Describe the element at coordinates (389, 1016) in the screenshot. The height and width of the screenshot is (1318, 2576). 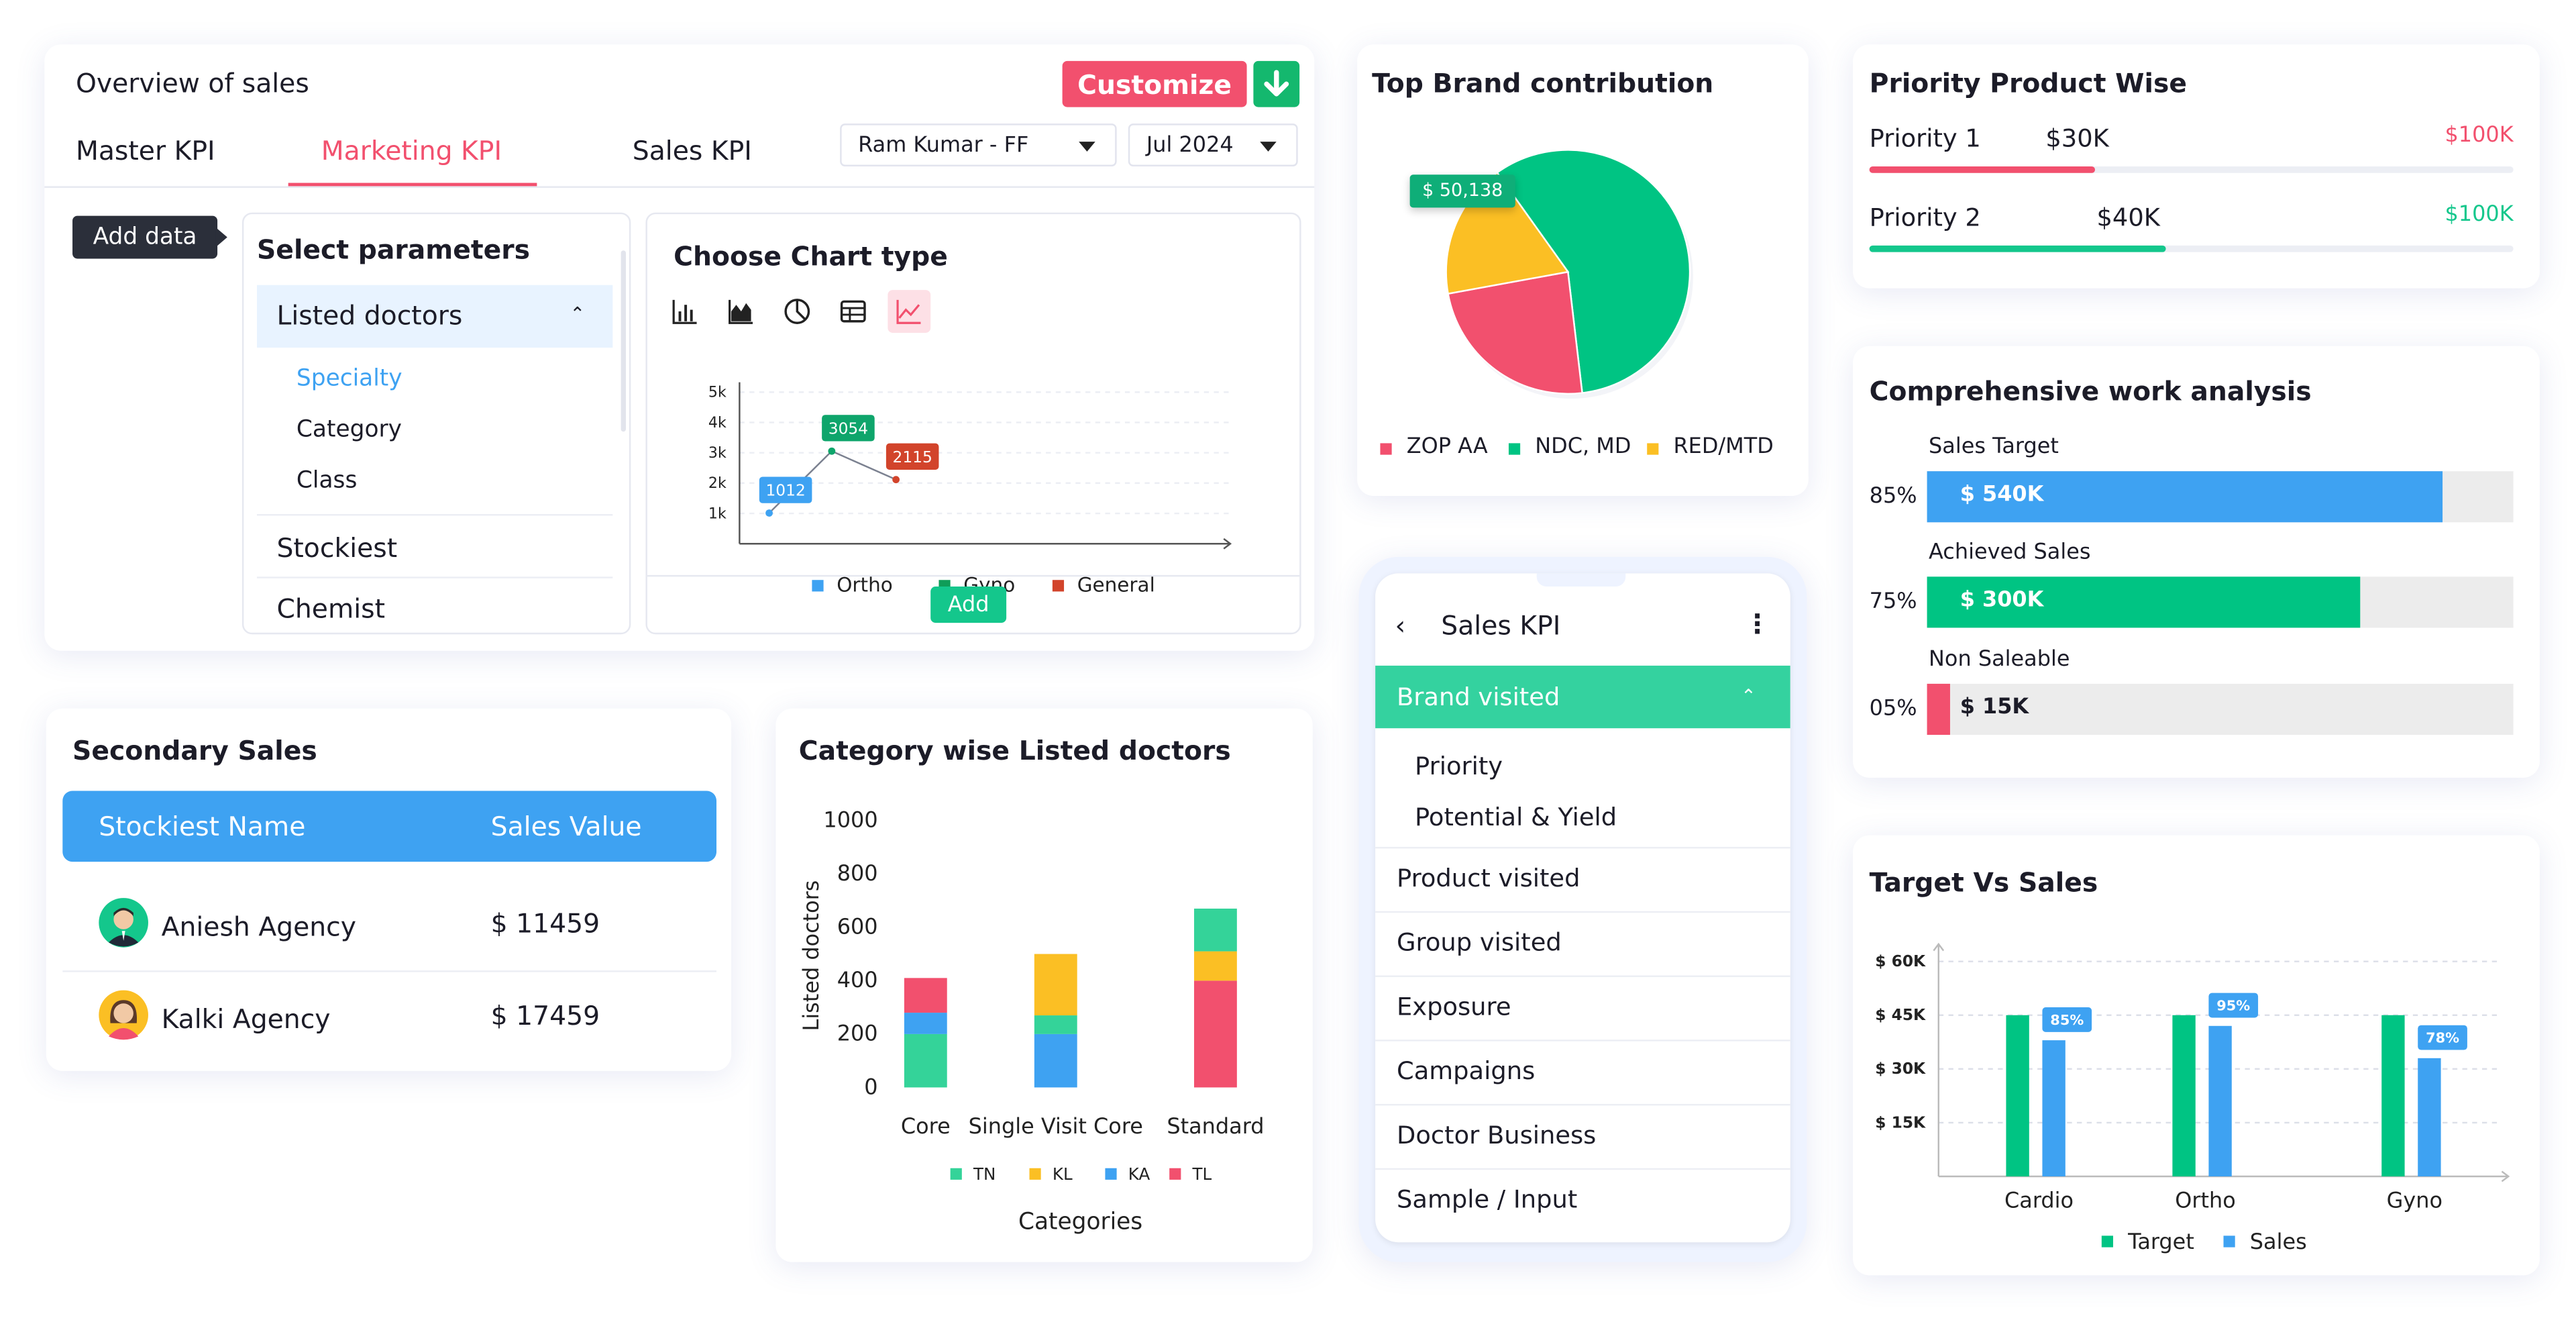
I see `table-row: Kalki Agency $ 17459` at that location.